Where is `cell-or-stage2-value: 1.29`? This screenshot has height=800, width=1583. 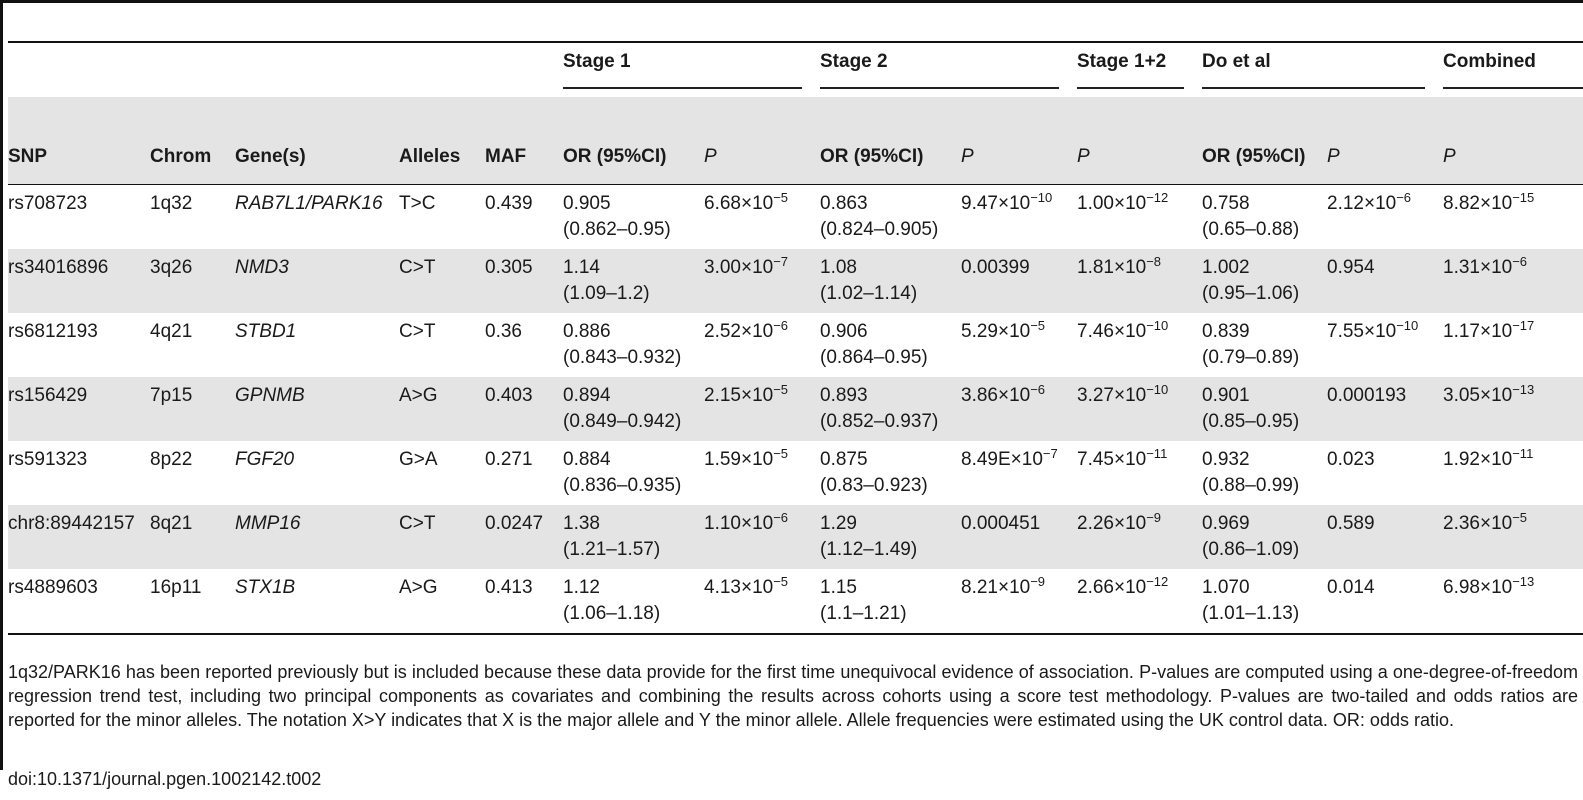
cell-or-stage2-value: 1.29 is located at coordinates (838, 523).